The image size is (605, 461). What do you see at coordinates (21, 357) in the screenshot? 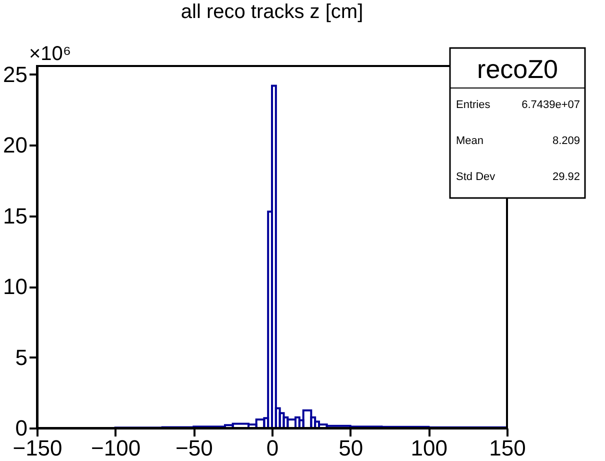
I see `y-tick-label: 5` at bounding box center [21, 357].